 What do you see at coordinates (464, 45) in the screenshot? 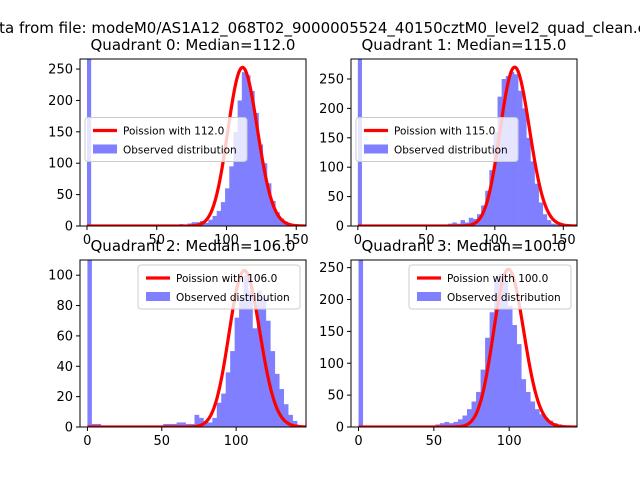
I see `quadrant-1-title: Quadrant 1: Median=115.0` at bounding box center [464, 45].